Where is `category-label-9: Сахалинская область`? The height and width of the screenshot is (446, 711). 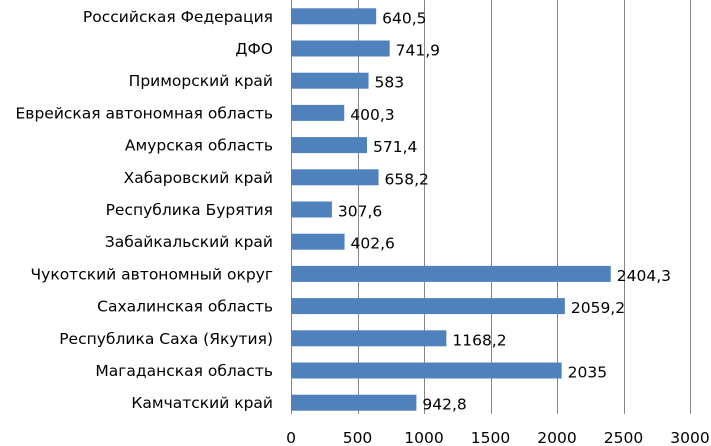
category-label-9: Сахалинская область is located at coordinates (185, 307).